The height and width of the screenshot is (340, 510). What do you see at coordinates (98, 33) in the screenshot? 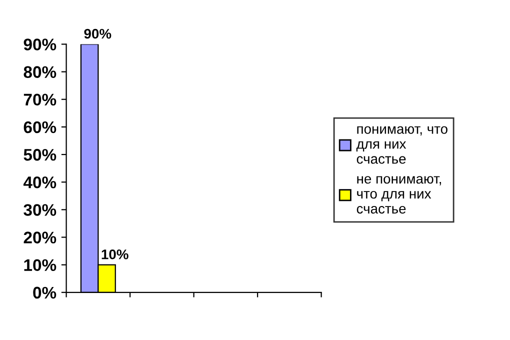
I see `data-label: 90%` at bounding box center [98, 33].